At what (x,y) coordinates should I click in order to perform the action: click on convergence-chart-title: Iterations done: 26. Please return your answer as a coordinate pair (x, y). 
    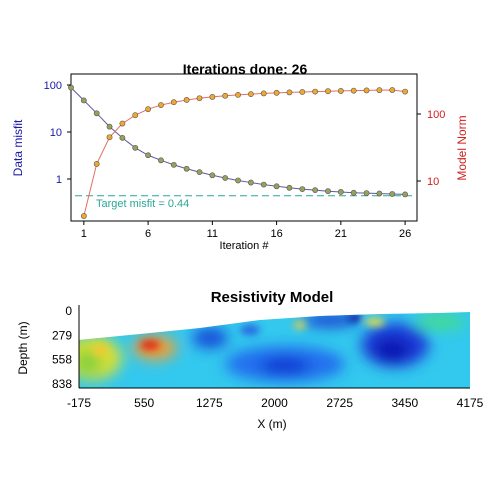
    Looking at the image, I should click on (245, 69).